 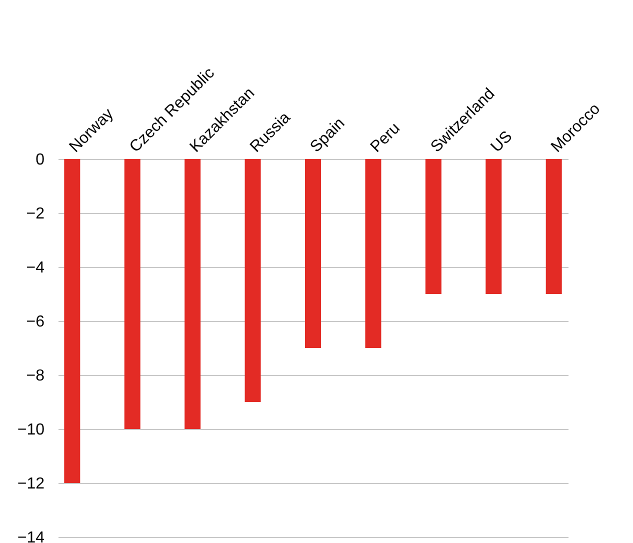 What do you see at coordinates (31, 536) in the screenshot?
I see `y-tick-label: −14` at bounding box center [31, 536].